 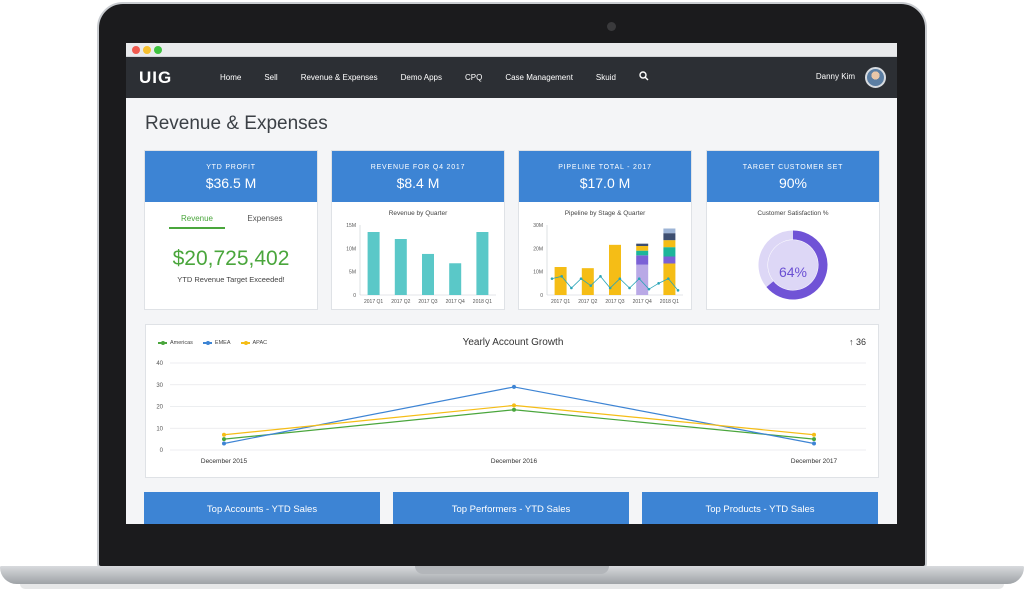 I want to click on top-accounts-card: Top Accounts - YTD Sales, so click(x=262, y=508).